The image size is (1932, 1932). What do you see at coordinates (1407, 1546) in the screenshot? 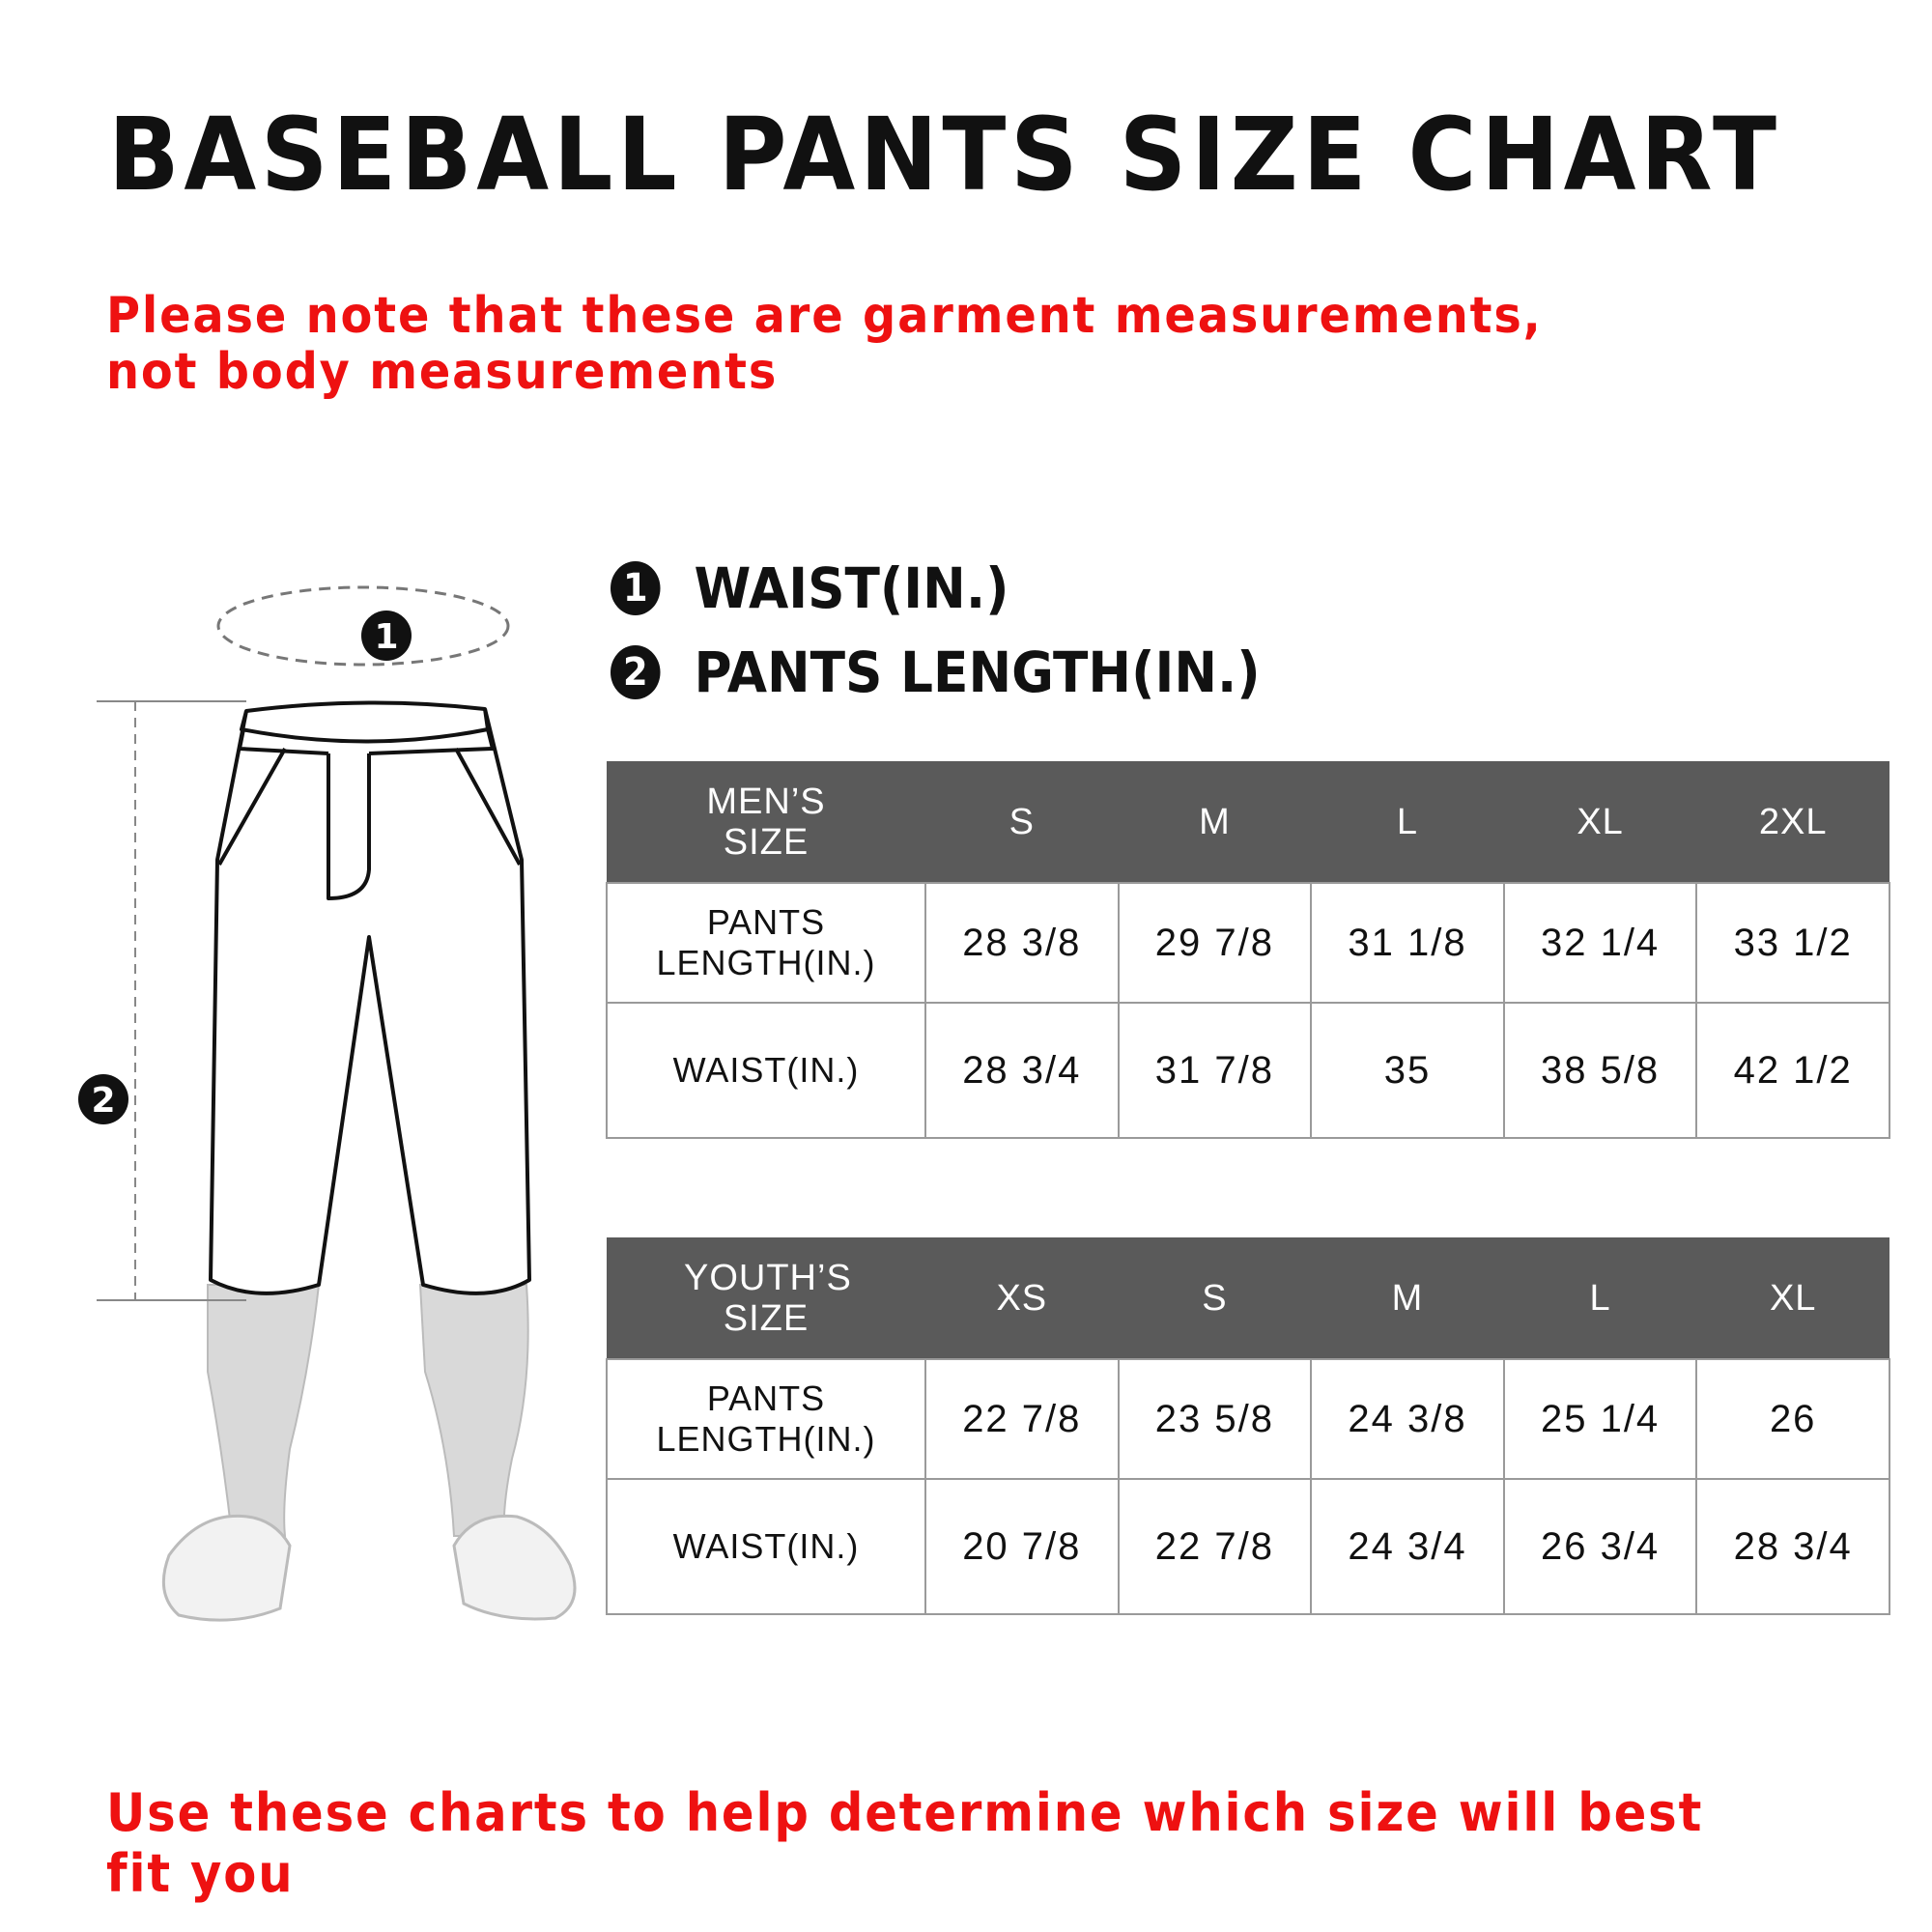
I see `table-cell: 24 3/4` at bounding box center [1407, 1546].